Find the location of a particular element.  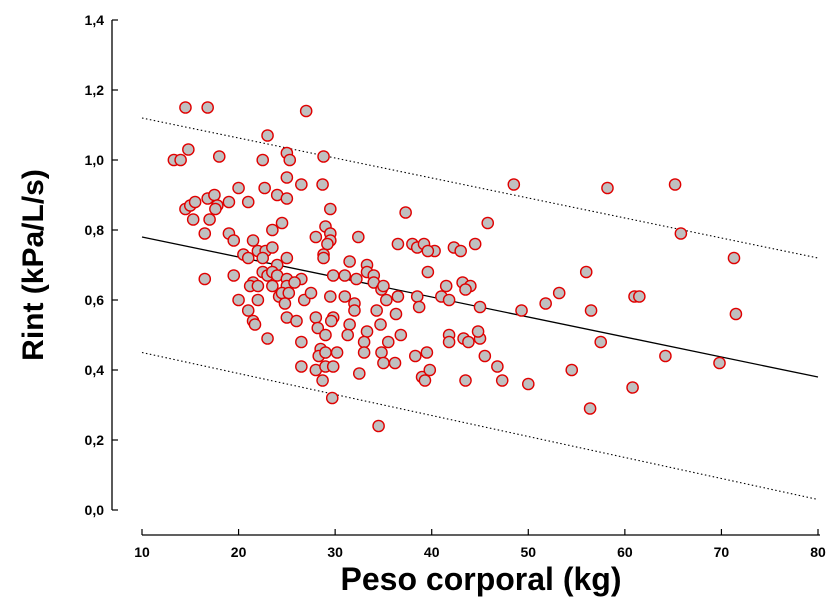

y-tick-label: 1,2 is located at coordinates (95, 90).